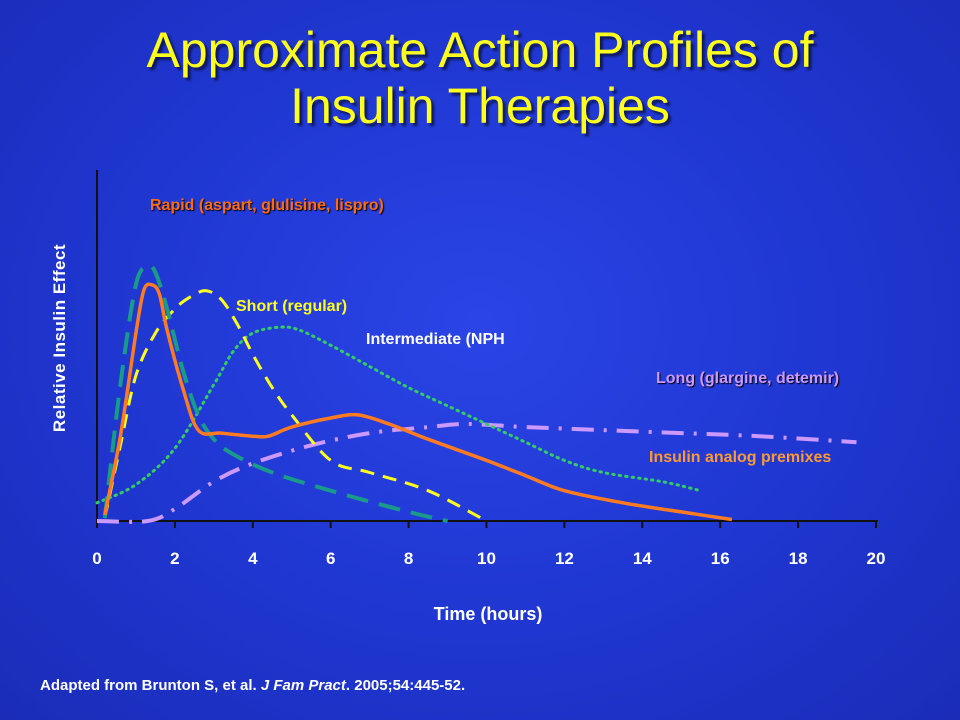  Describe the element at coordinates (642, 558) in the screenshot. I see `x-tick-label: 14` at that location.